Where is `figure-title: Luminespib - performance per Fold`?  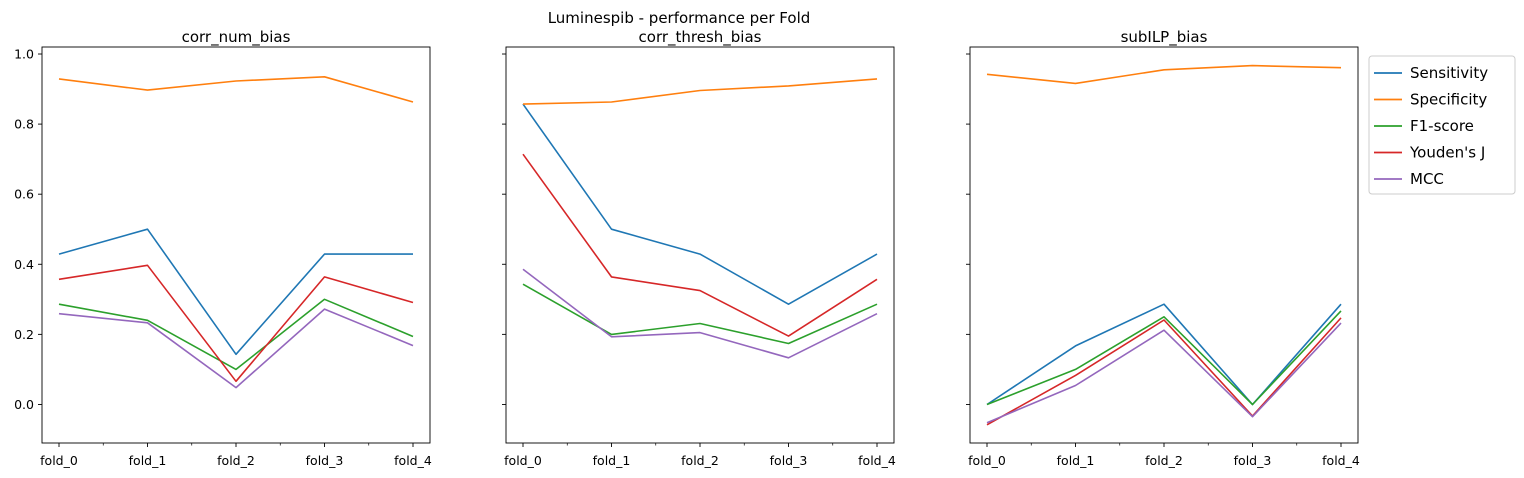 figure-title: Luminespib - performance per Fold is located at coordinates (679, 18).